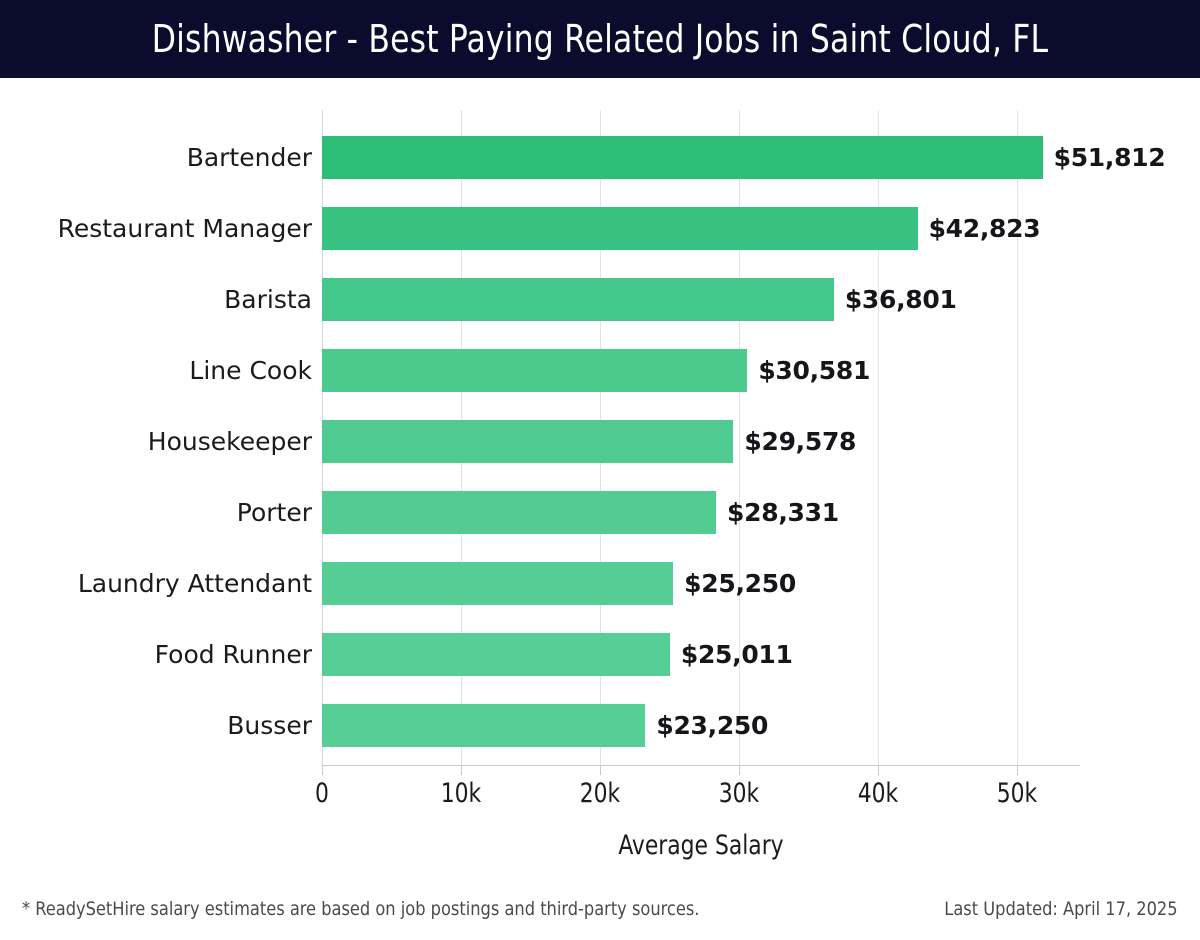 The height and width of the screenshot is (940, 1200). I want to click on bar-row: Line Cook $30,581, so click(600, 370).